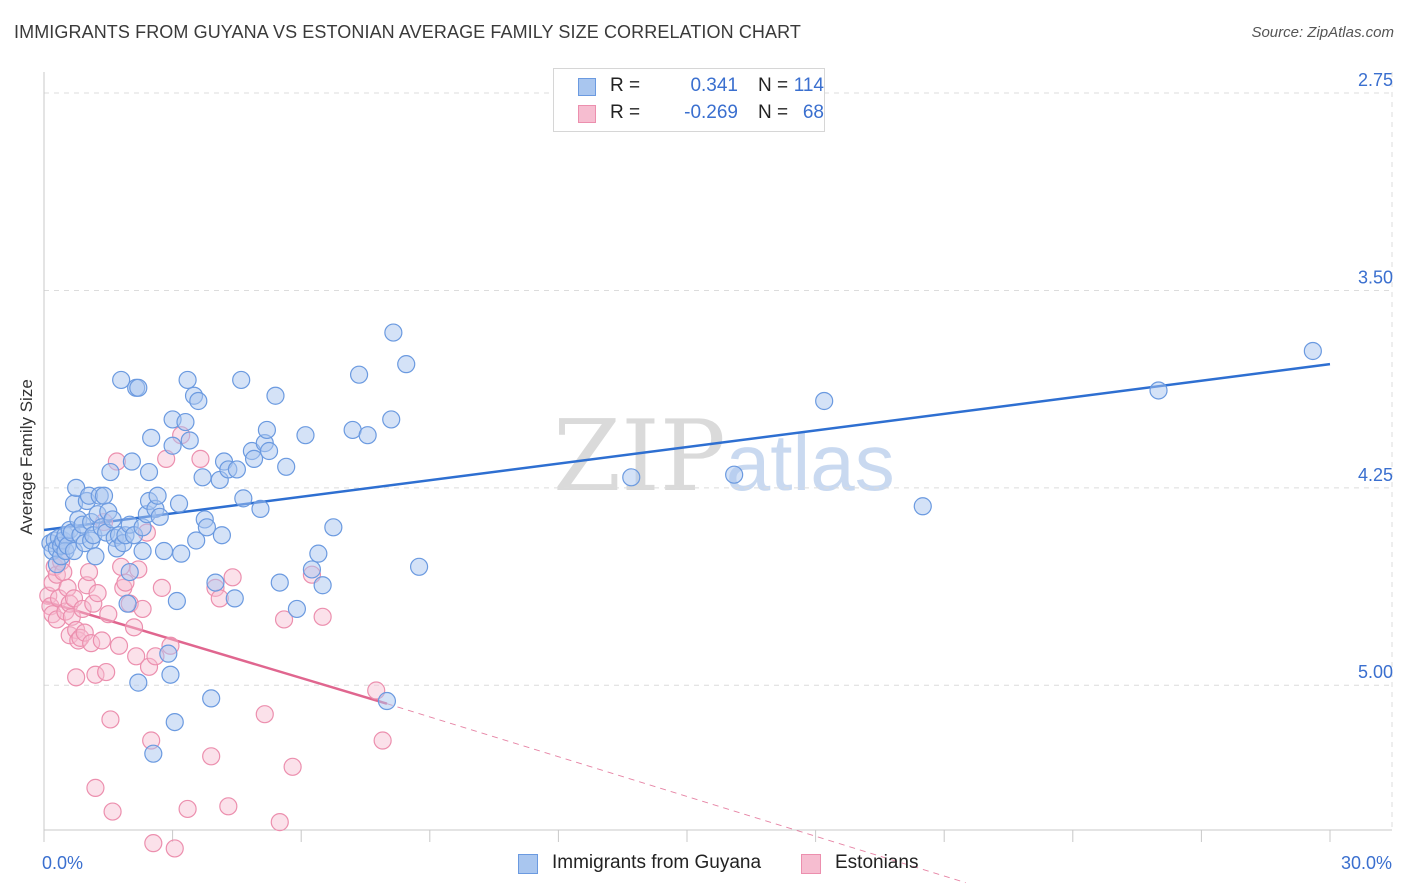 This screenshot has height=892, width=1406. I want to click on legend-r-value: -0.269, so click(711, 112).